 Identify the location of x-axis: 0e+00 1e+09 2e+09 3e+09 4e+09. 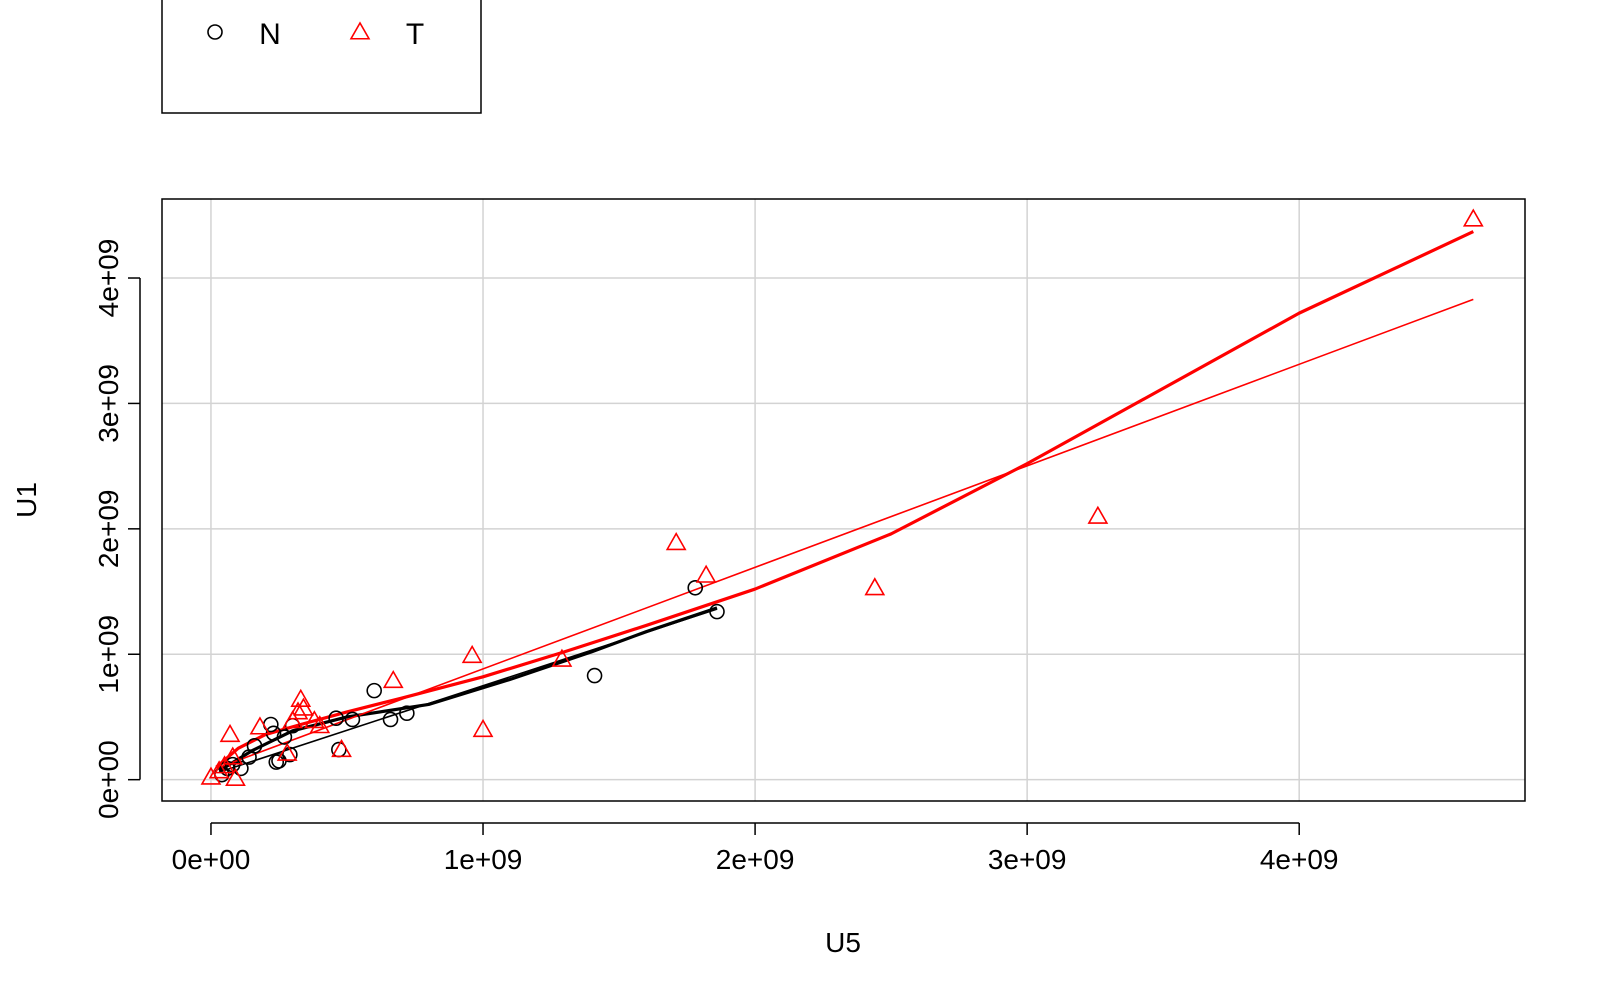
(755, 848).